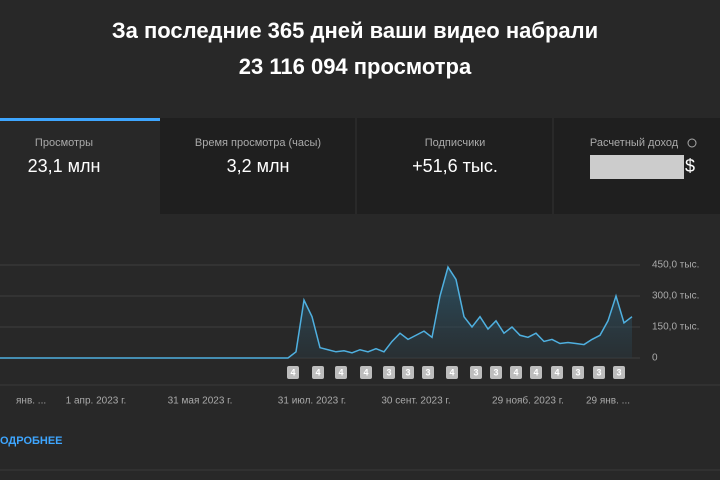 Image resolution: width=720 pixels, height=480 pixels. What do you see at coordinates (675, 296) in the screenshot?
I see `y-tick-label: 300,0 тыс.` at bounding box center [675, 296].